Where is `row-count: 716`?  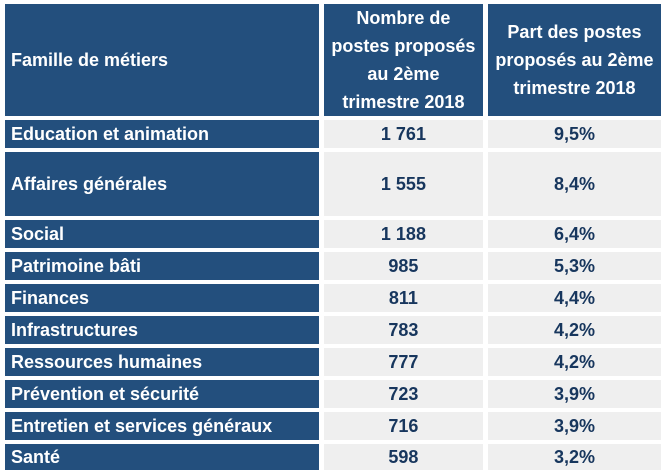 row-count: 716 is located at coordinates (403, 426).